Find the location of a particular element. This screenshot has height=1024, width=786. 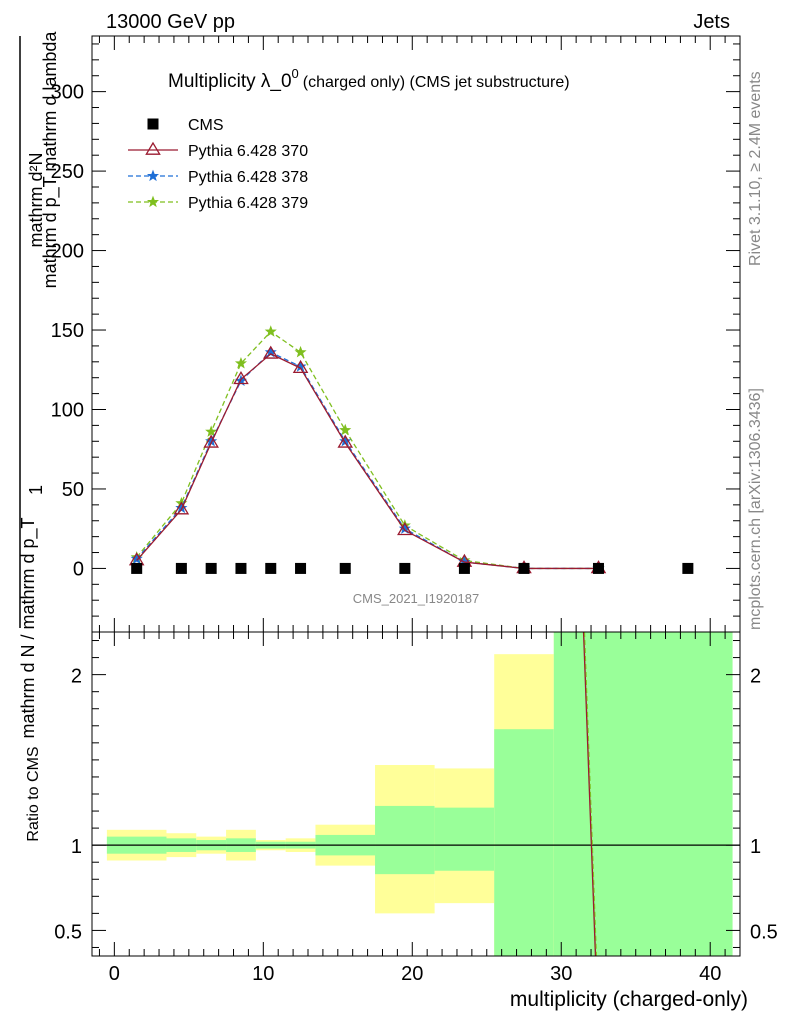

header-right: Jets is located at coordinates (711, 22).